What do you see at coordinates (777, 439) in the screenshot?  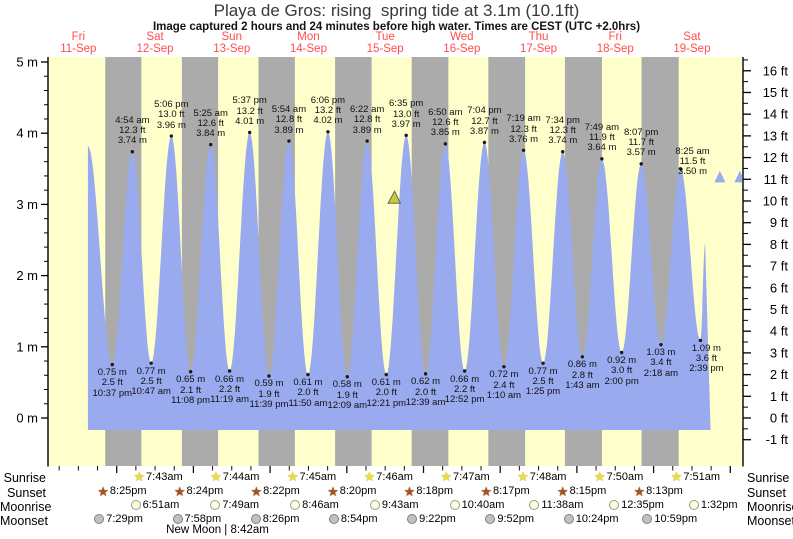 I see `right-tick-label: -1 ft` at bounding box center [777, 439].